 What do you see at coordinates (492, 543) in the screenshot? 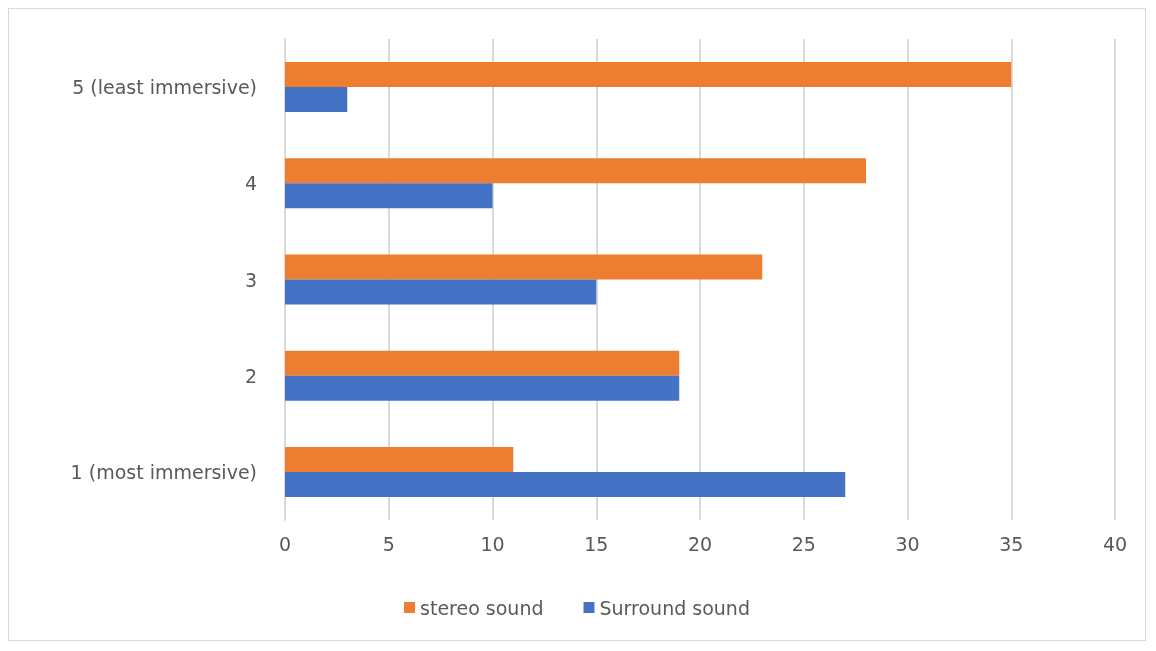
I see `x-tick-label: 10` at bounding box center [492, 543].